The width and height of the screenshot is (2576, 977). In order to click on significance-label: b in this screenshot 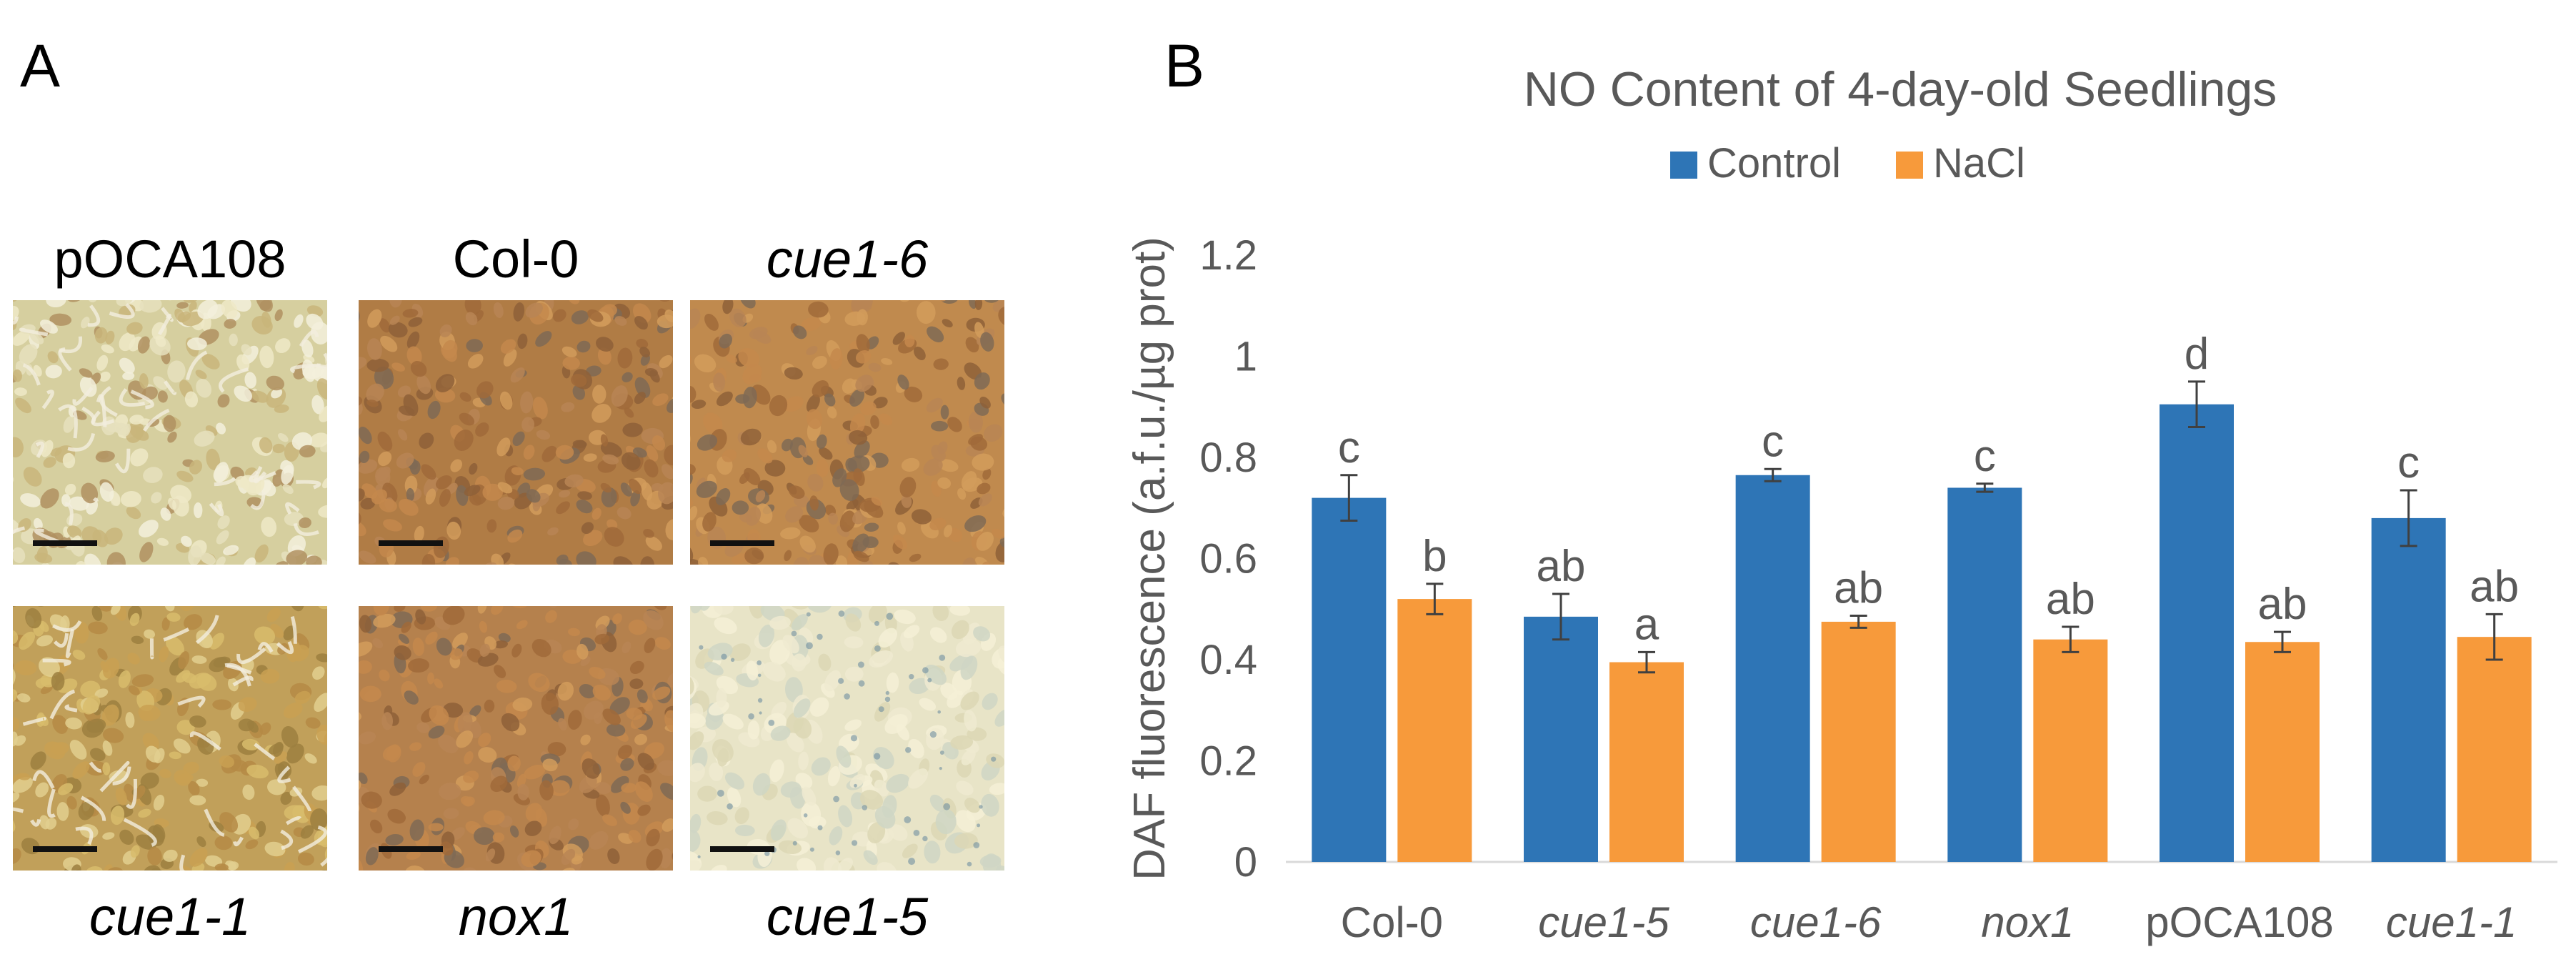, I will do `click(1435, 556)`.